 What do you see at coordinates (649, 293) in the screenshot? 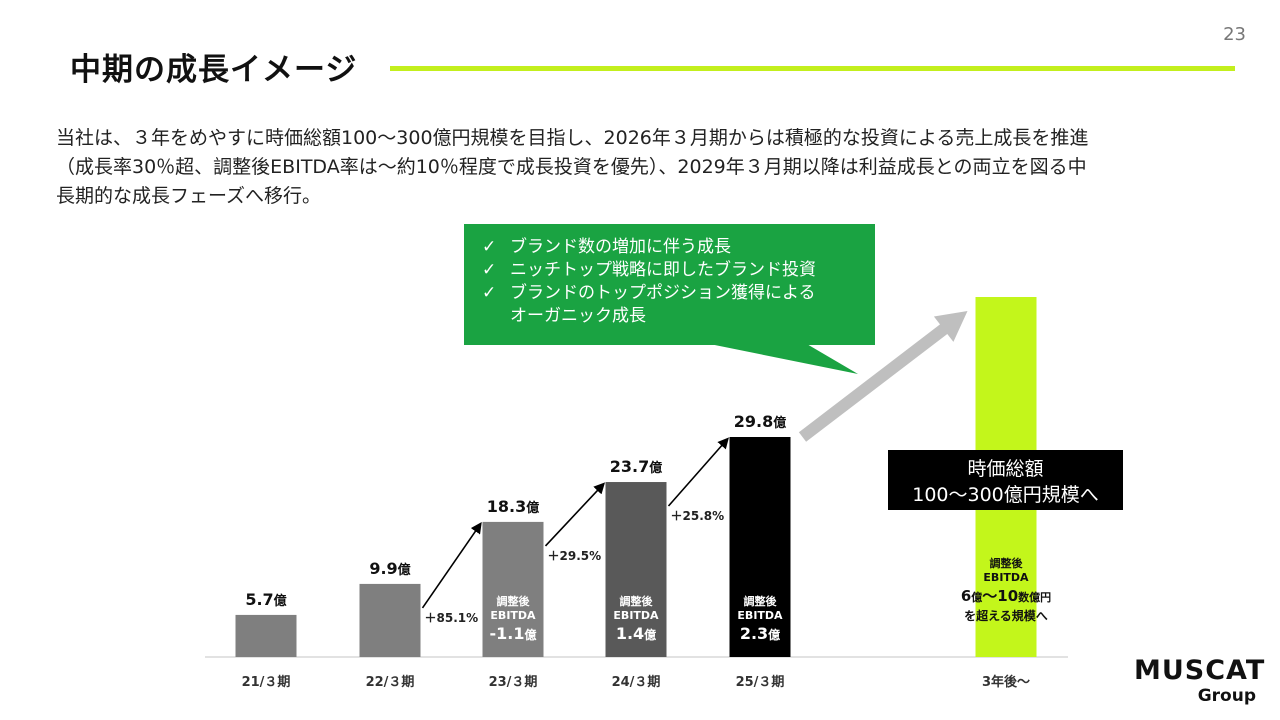
I see `callout-item: ✓ ブランドのトップポジション獲得による` at bounding box center [649, 293].